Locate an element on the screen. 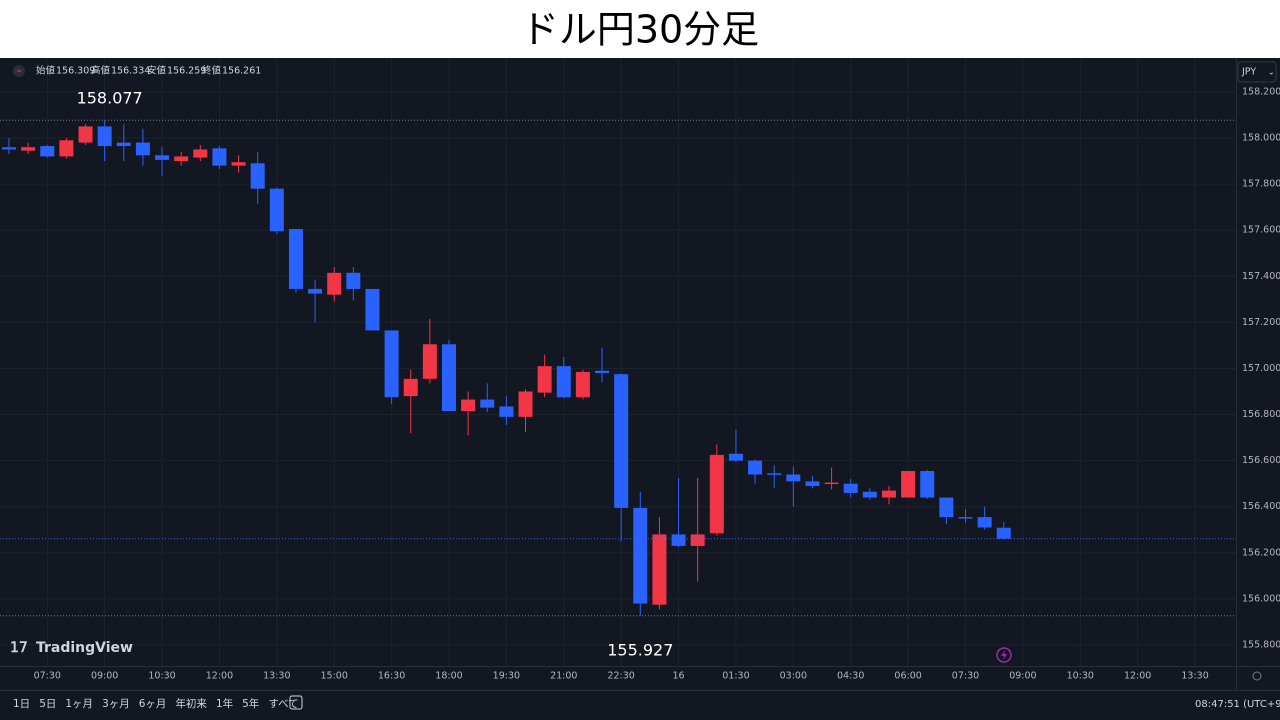  y-tick-label: 156.200 is located at coordinates (1261, 552).